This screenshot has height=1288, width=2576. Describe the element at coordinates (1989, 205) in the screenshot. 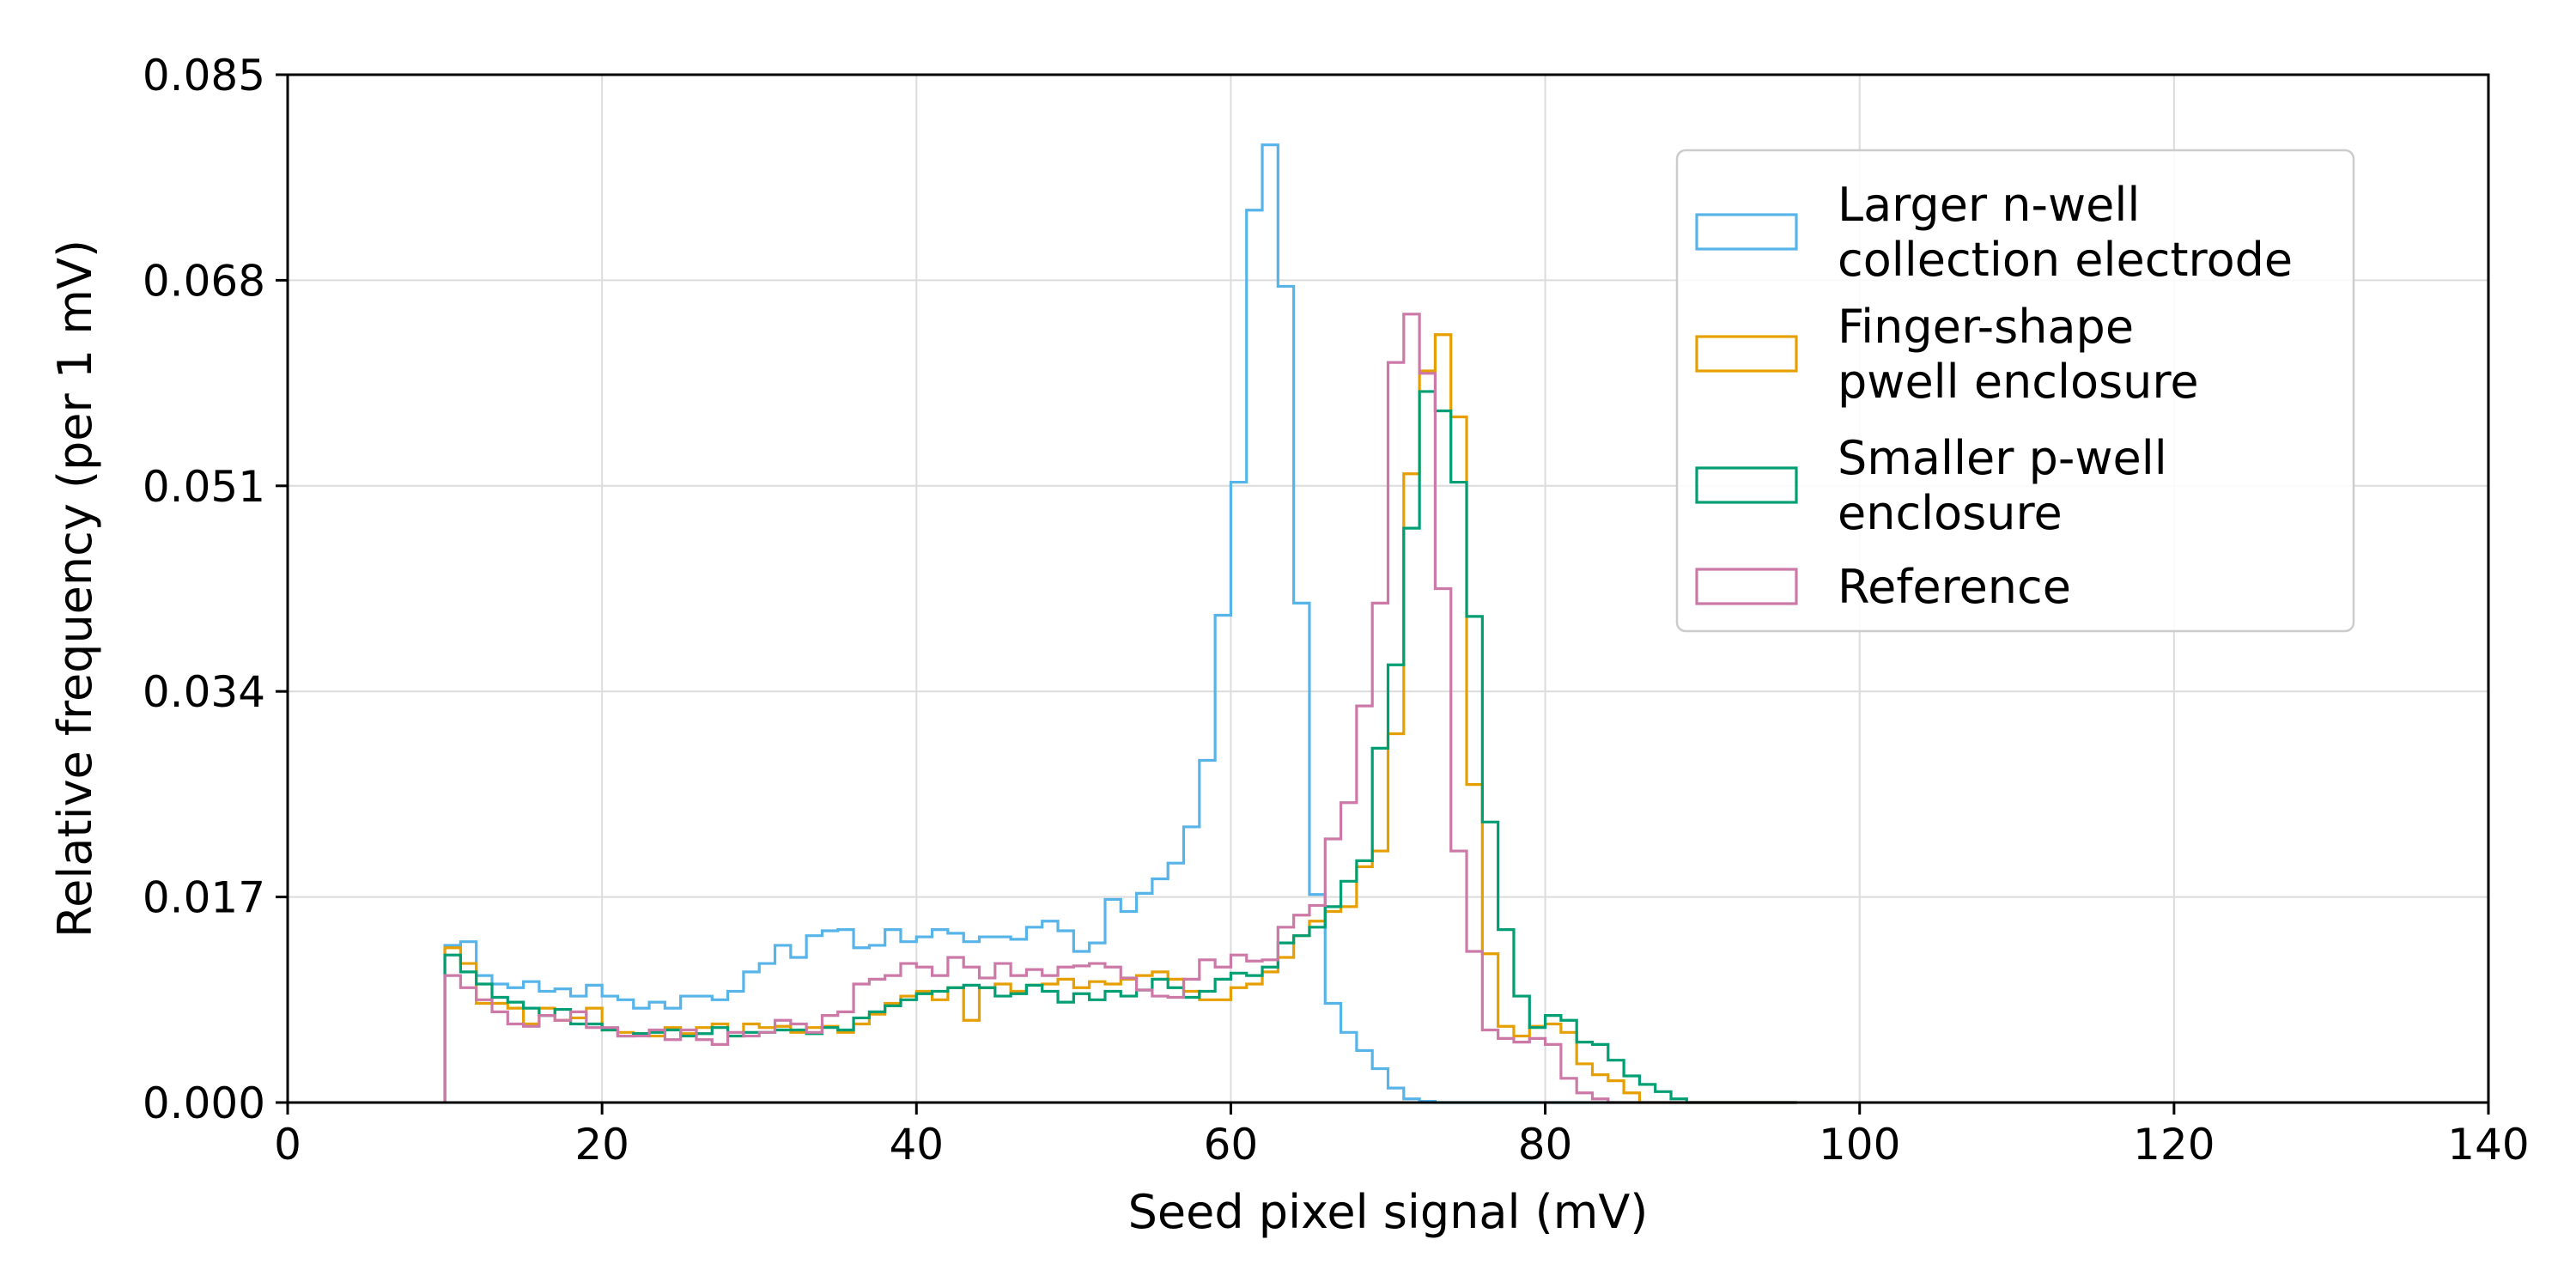

I see `legend-label-larger-n-well-collection-electrode: Larger n-well` at that location.